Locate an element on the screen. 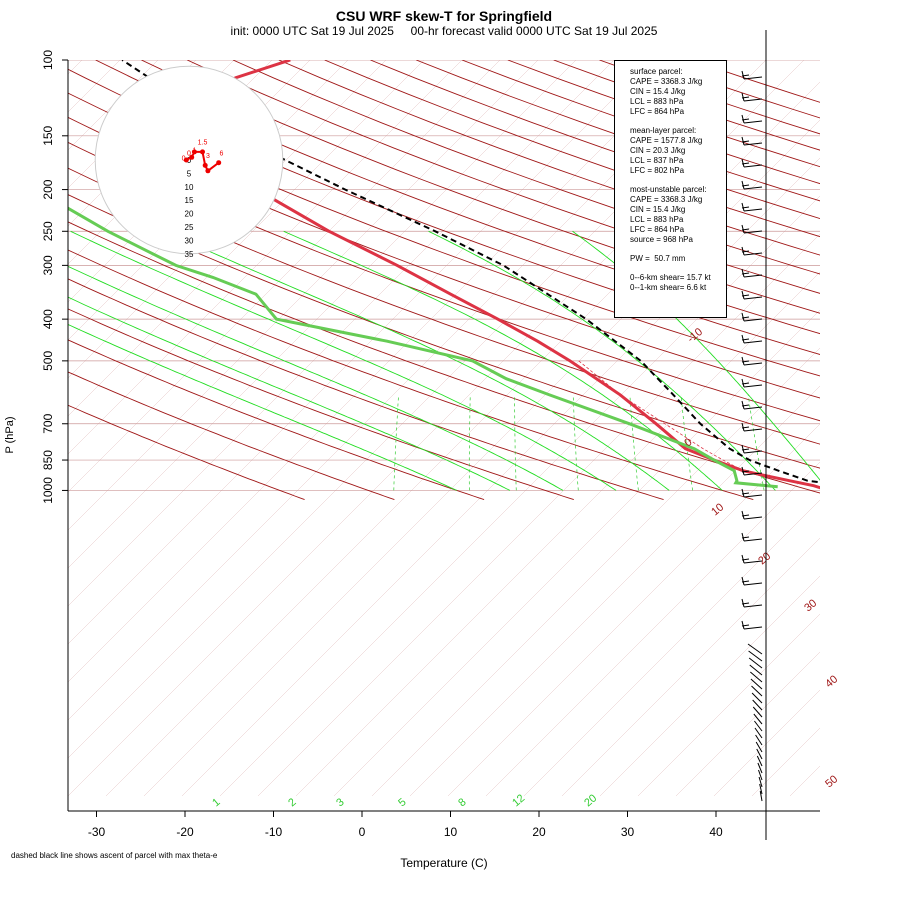 The image size is (900, 900). mixing-ratio-label: 5 is located at coordinates (402, 802).